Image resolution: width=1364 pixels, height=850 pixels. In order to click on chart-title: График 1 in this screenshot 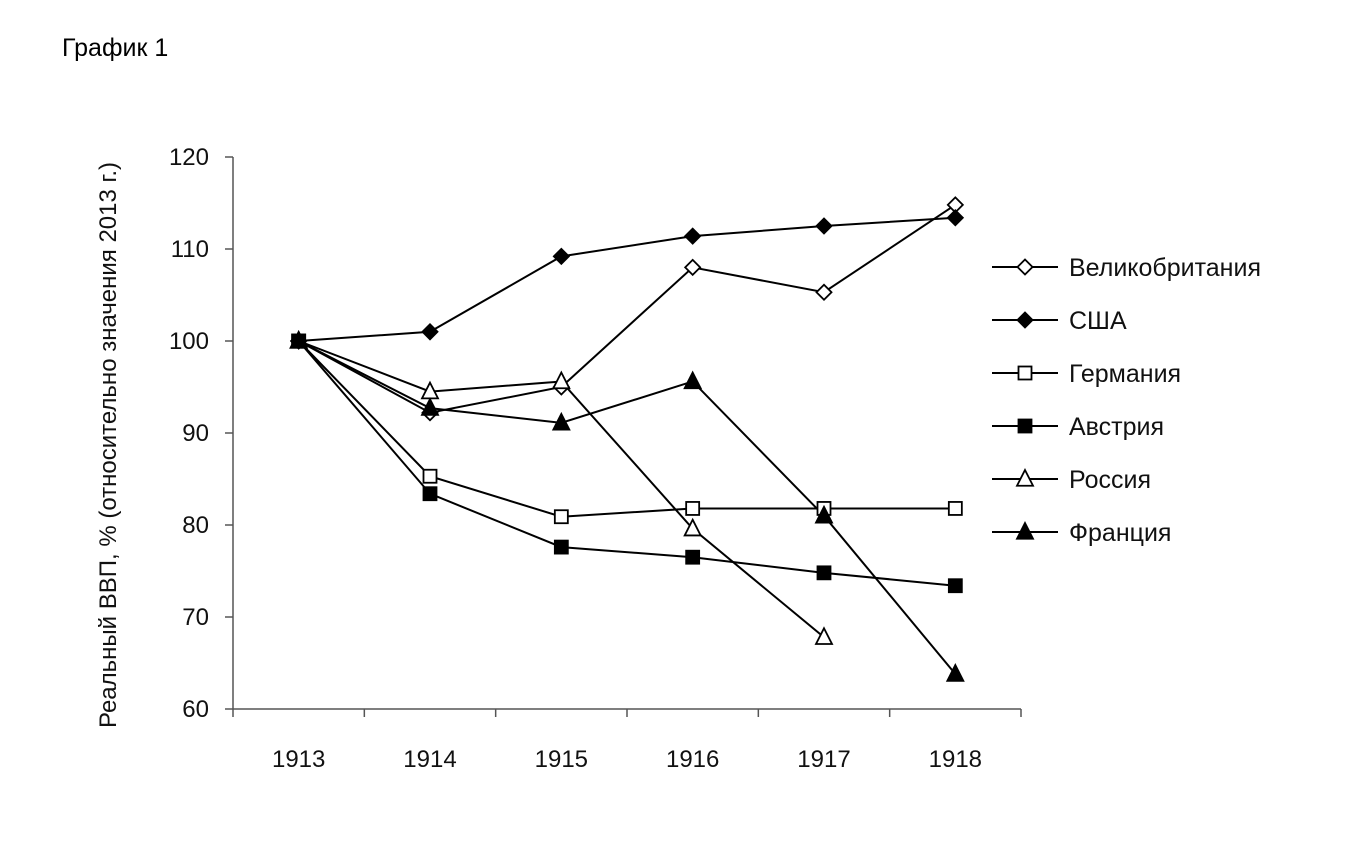, I will do `click(115, 48)`.